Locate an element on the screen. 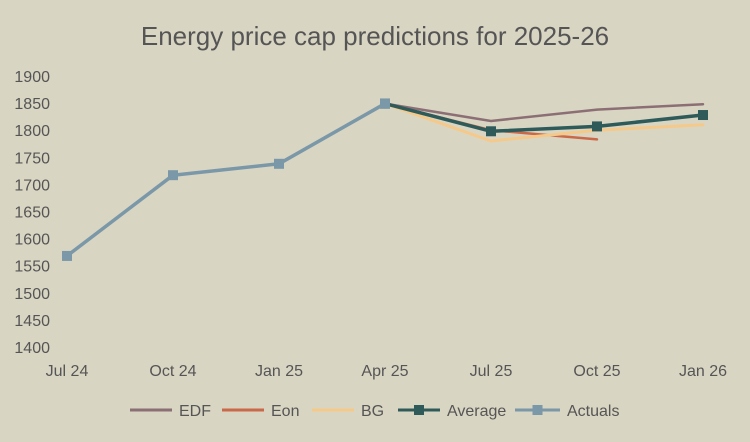 The image size is (750, 442). legend: EDF Eon BG Average Actuals is located at coordinates (374, 411).